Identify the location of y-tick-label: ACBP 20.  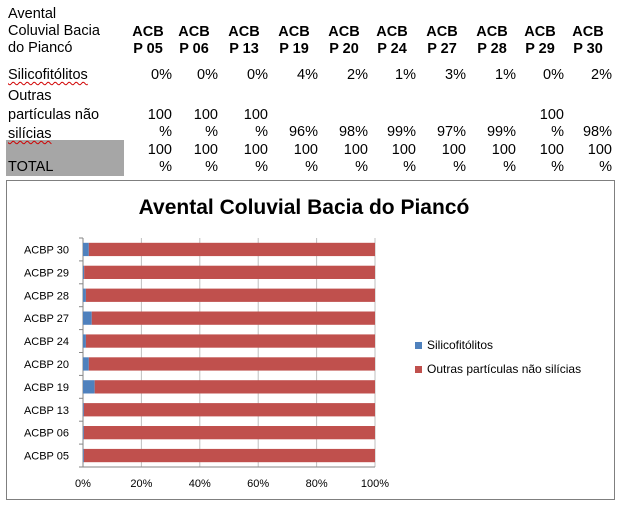
(46, 365).